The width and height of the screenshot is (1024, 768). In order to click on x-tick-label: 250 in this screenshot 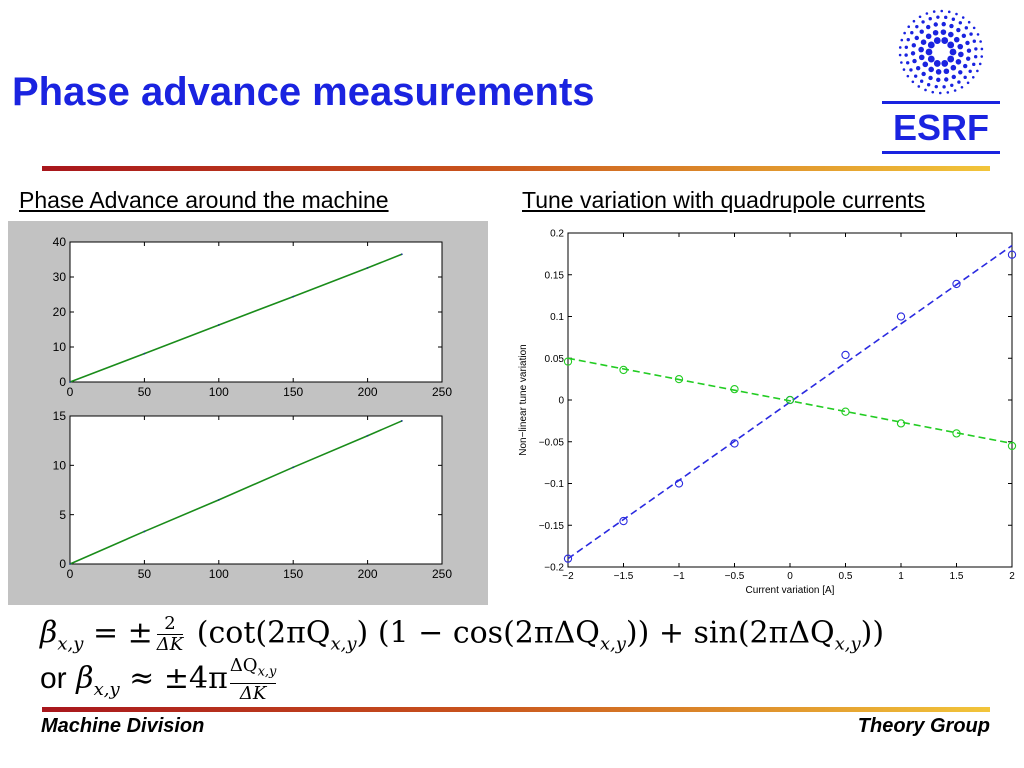, I will do `click(442, 574)`.